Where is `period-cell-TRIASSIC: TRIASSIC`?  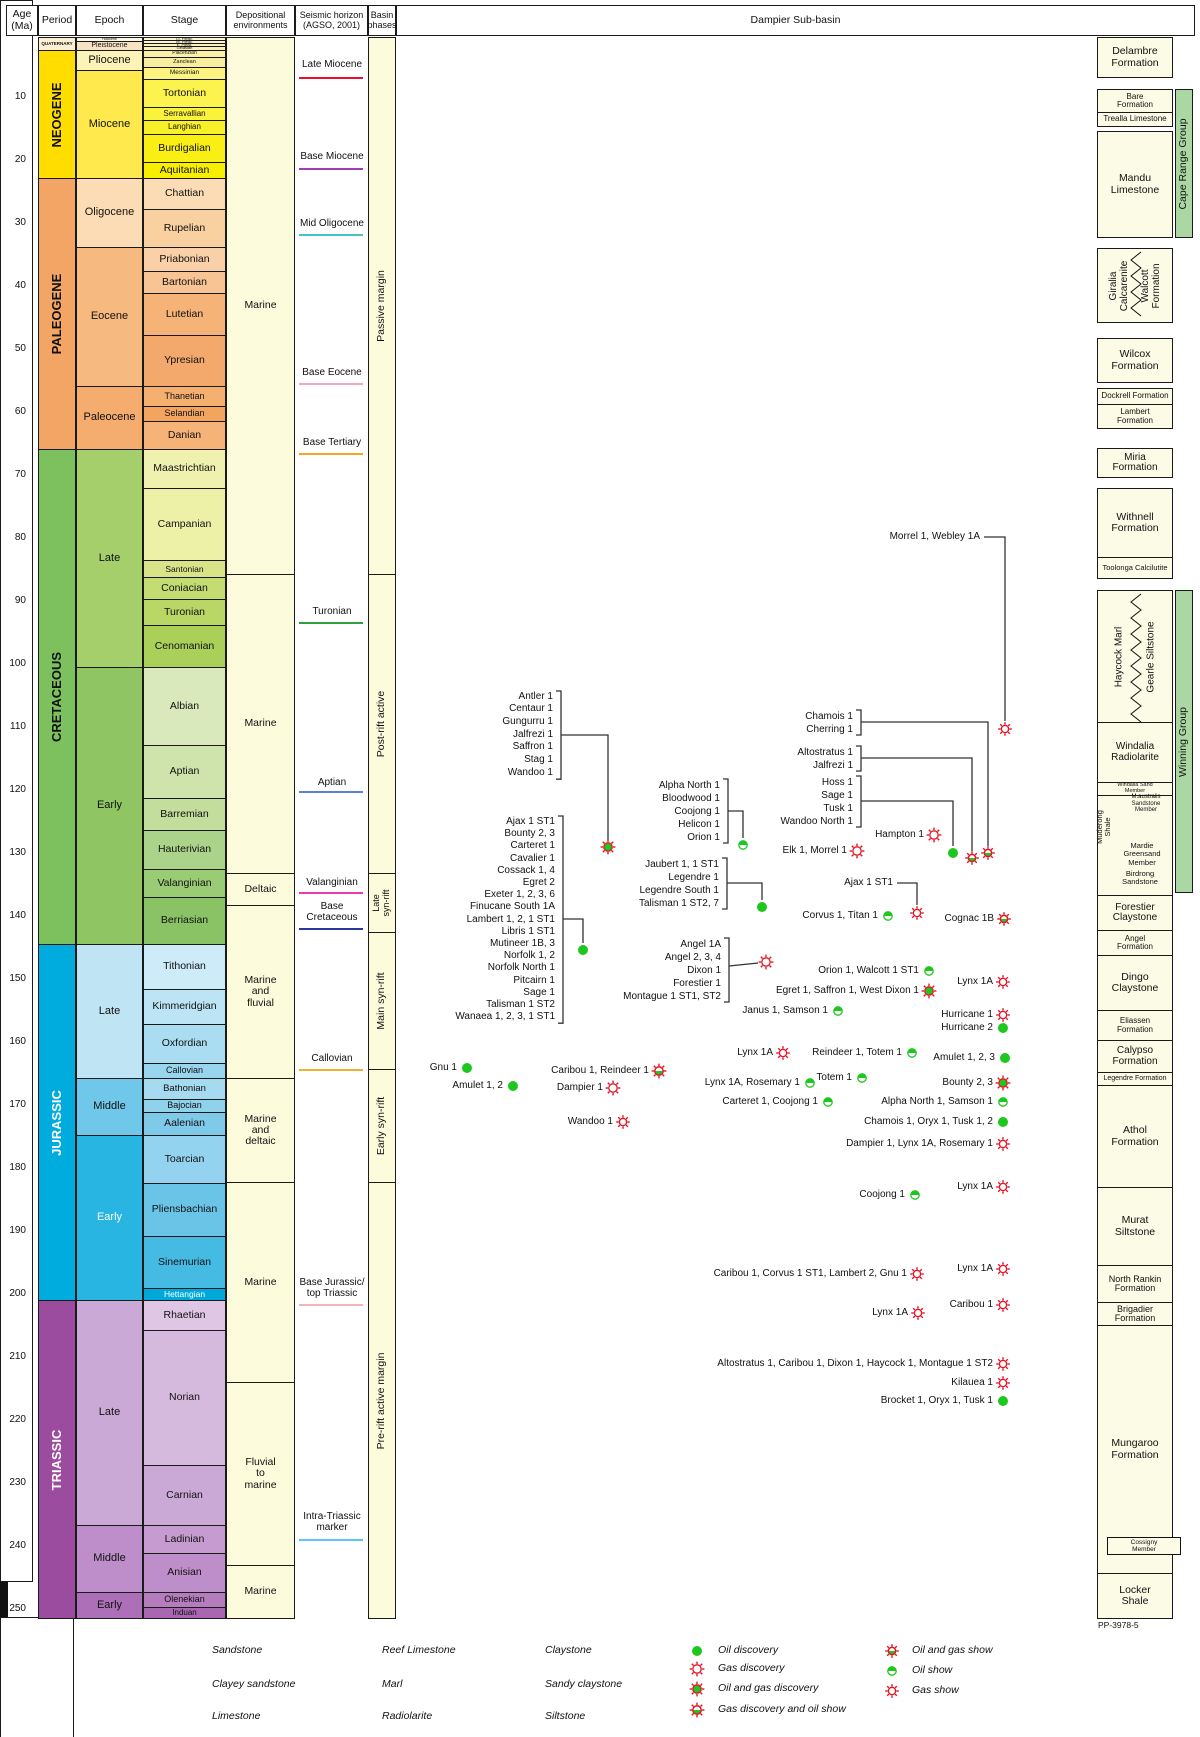
period-cell-TRIASSIC: TRIASSIC is located at coordinates (57, 1459).